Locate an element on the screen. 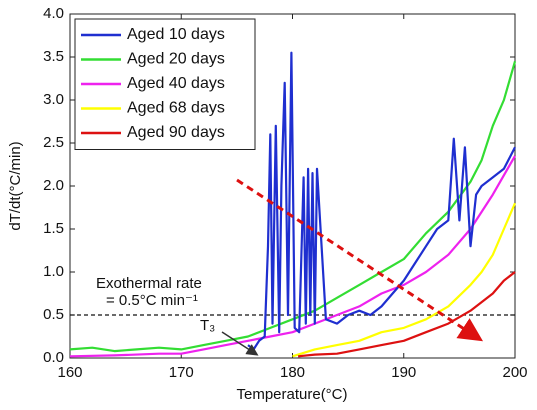  legend-label: Aged 90 days is located at coordinates (176, 132).